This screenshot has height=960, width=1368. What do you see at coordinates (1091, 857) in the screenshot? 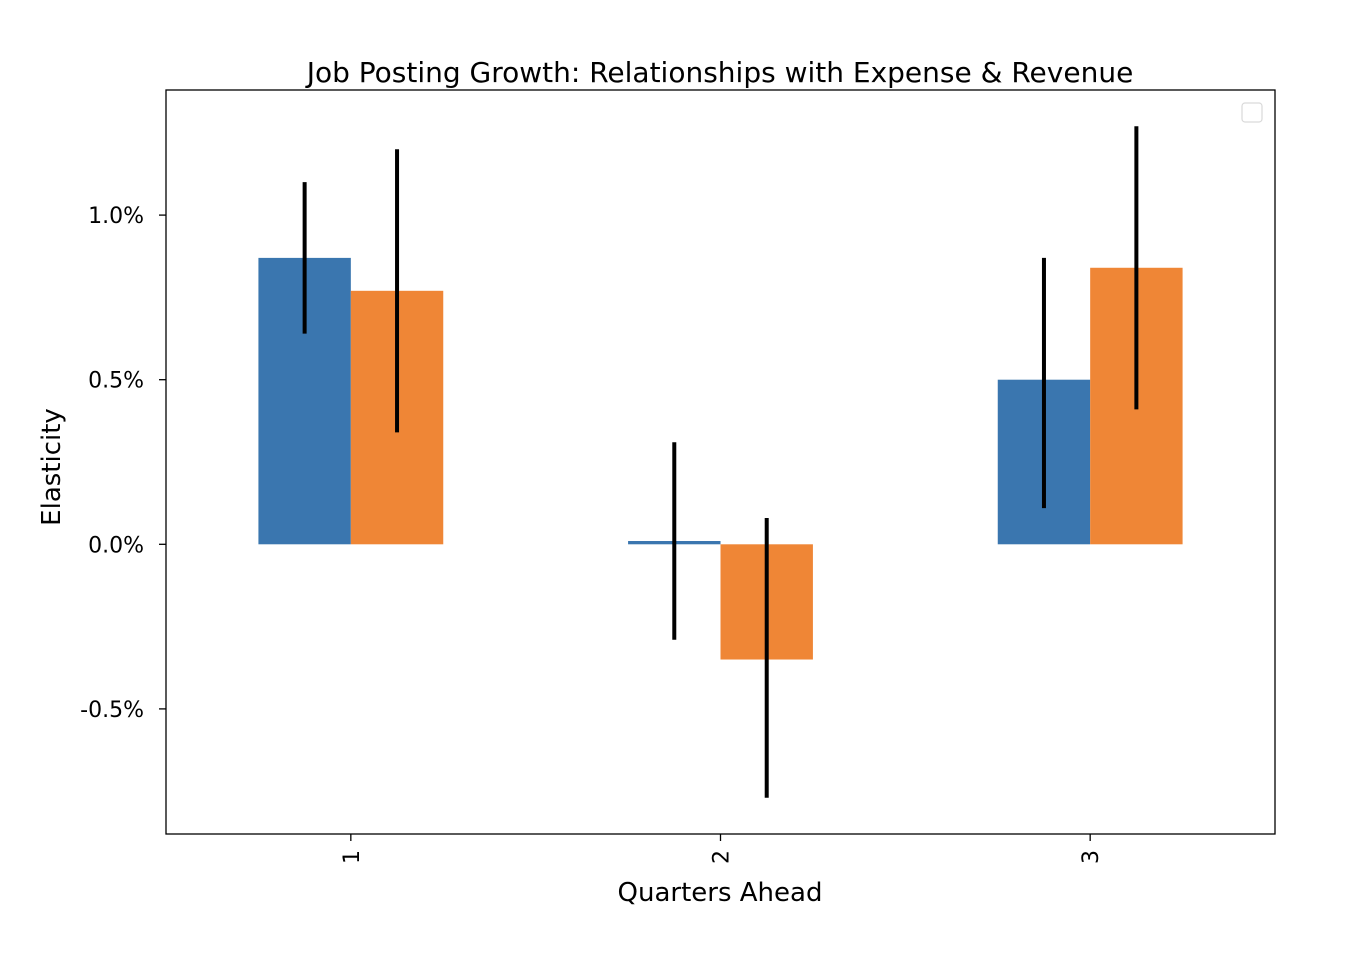
I see `x-tick-label: 3` at bounding box center [1091, 857].